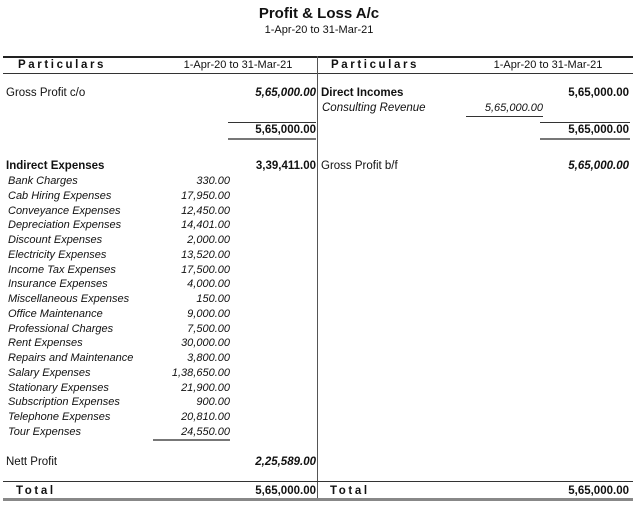 The height and width of the screenshot is (505, 638). What do you see at coordinates (205, 431) in the screenshot?
I see `expense-item-amount: 24,550.00` at bounding box center [205, 431].